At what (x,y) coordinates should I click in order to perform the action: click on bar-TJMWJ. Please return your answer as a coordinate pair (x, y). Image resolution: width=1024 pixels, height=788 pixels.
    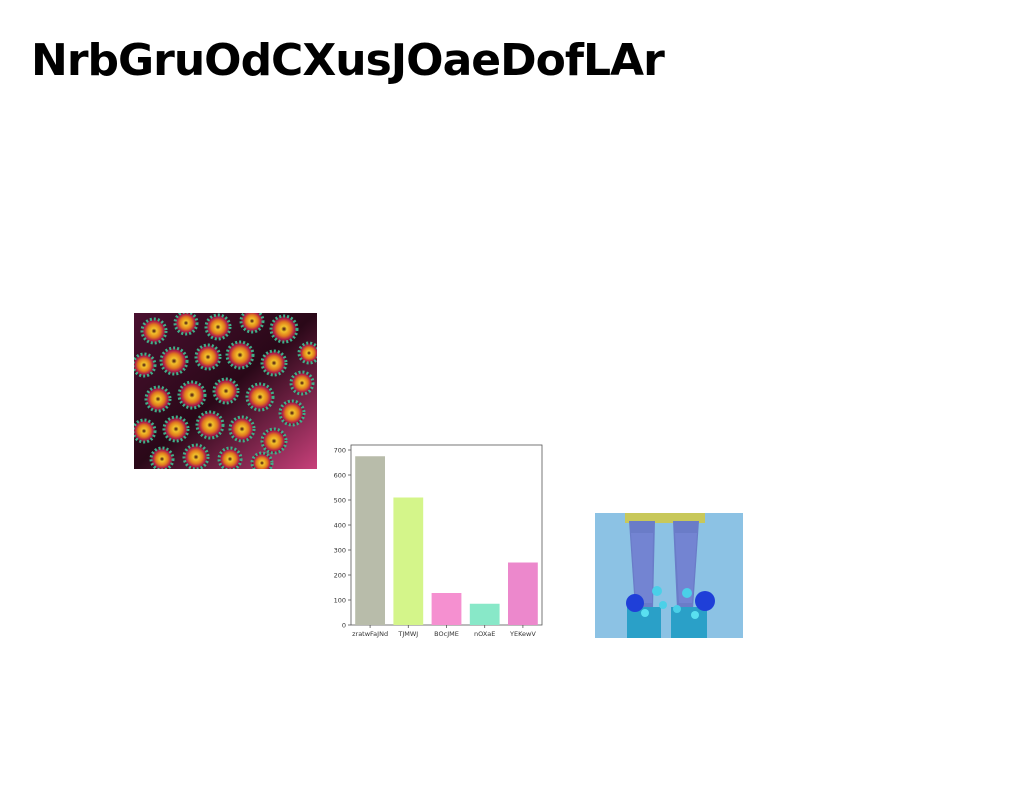
    Looking at the image, I should click on (408, 561).